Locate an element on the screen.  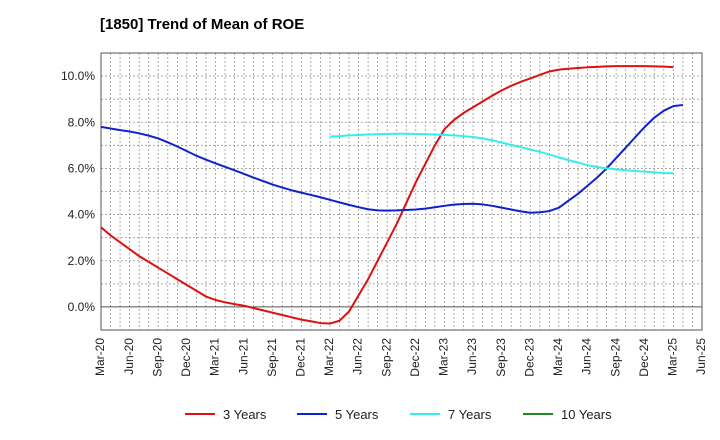
x-tick-label: Mar-23 is located at coordinates (444, 357).